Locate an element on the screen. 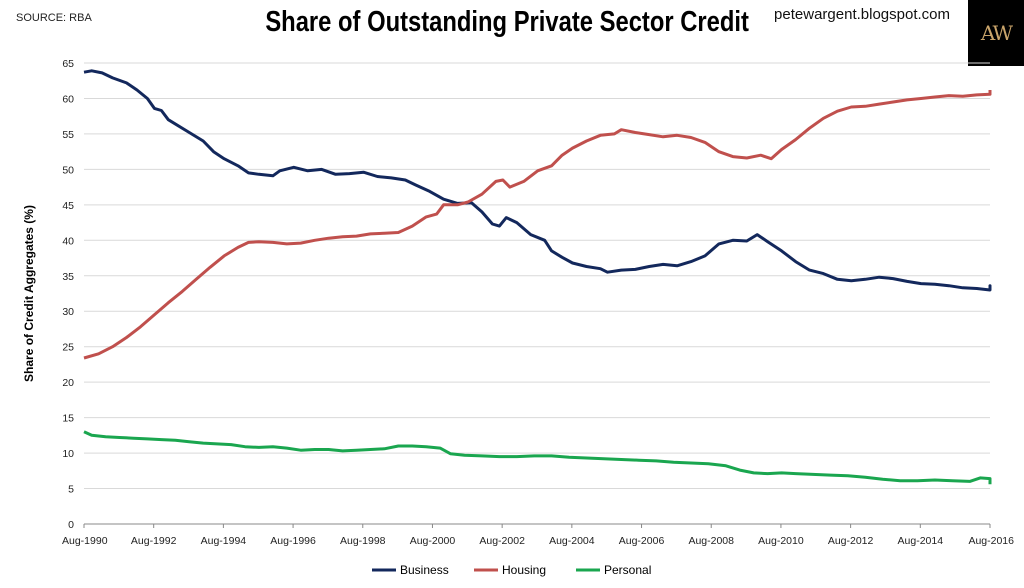 This screenshot has height=588, width=1024. y-axis-ticks: 0 5 10 15 20 25 30 35 40 45 50 55 60 65 is located at coordinates (68, 294).